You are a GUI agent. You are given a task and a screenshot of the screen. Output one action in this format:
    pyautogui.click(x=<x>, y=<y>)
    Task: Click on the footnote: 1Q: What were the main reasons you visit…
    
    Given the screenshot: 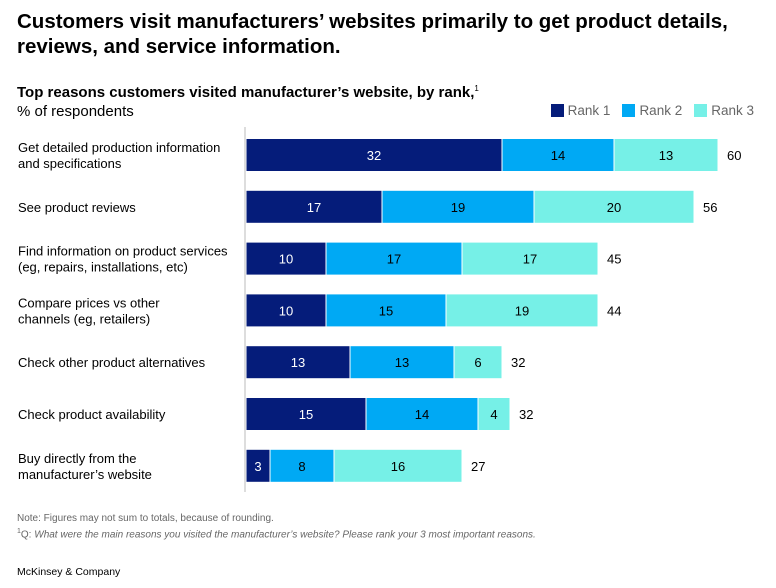 What is the action you would take?
    pyautogui.click(x=276, y=533)
    